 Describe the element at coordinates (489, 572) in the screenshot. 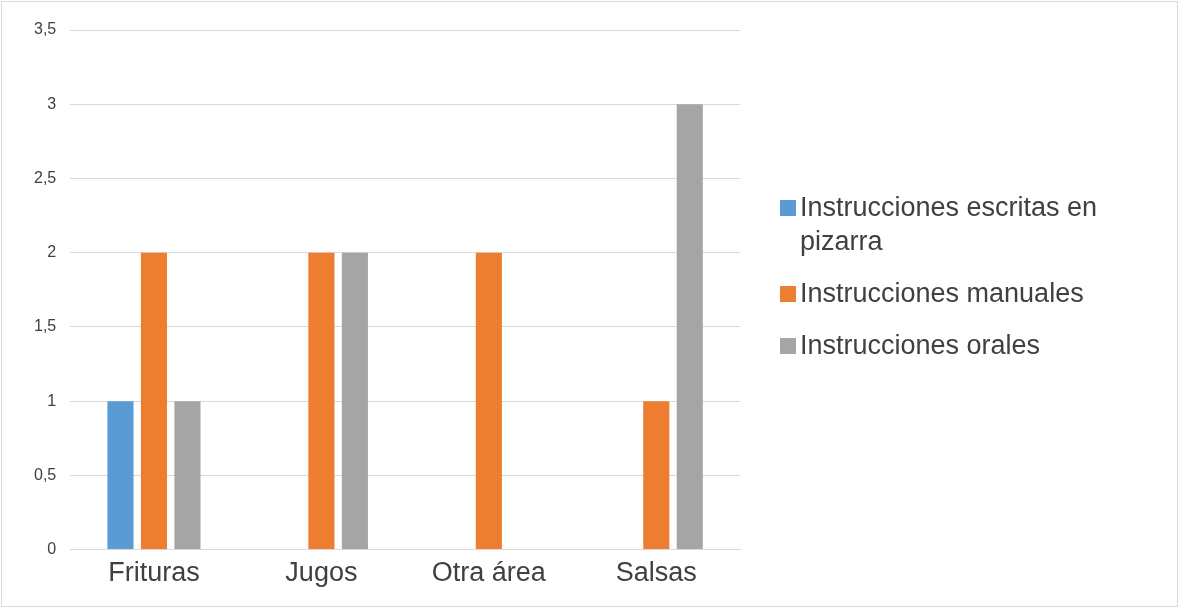

I see `x-tick-label: Otra área` at that location.